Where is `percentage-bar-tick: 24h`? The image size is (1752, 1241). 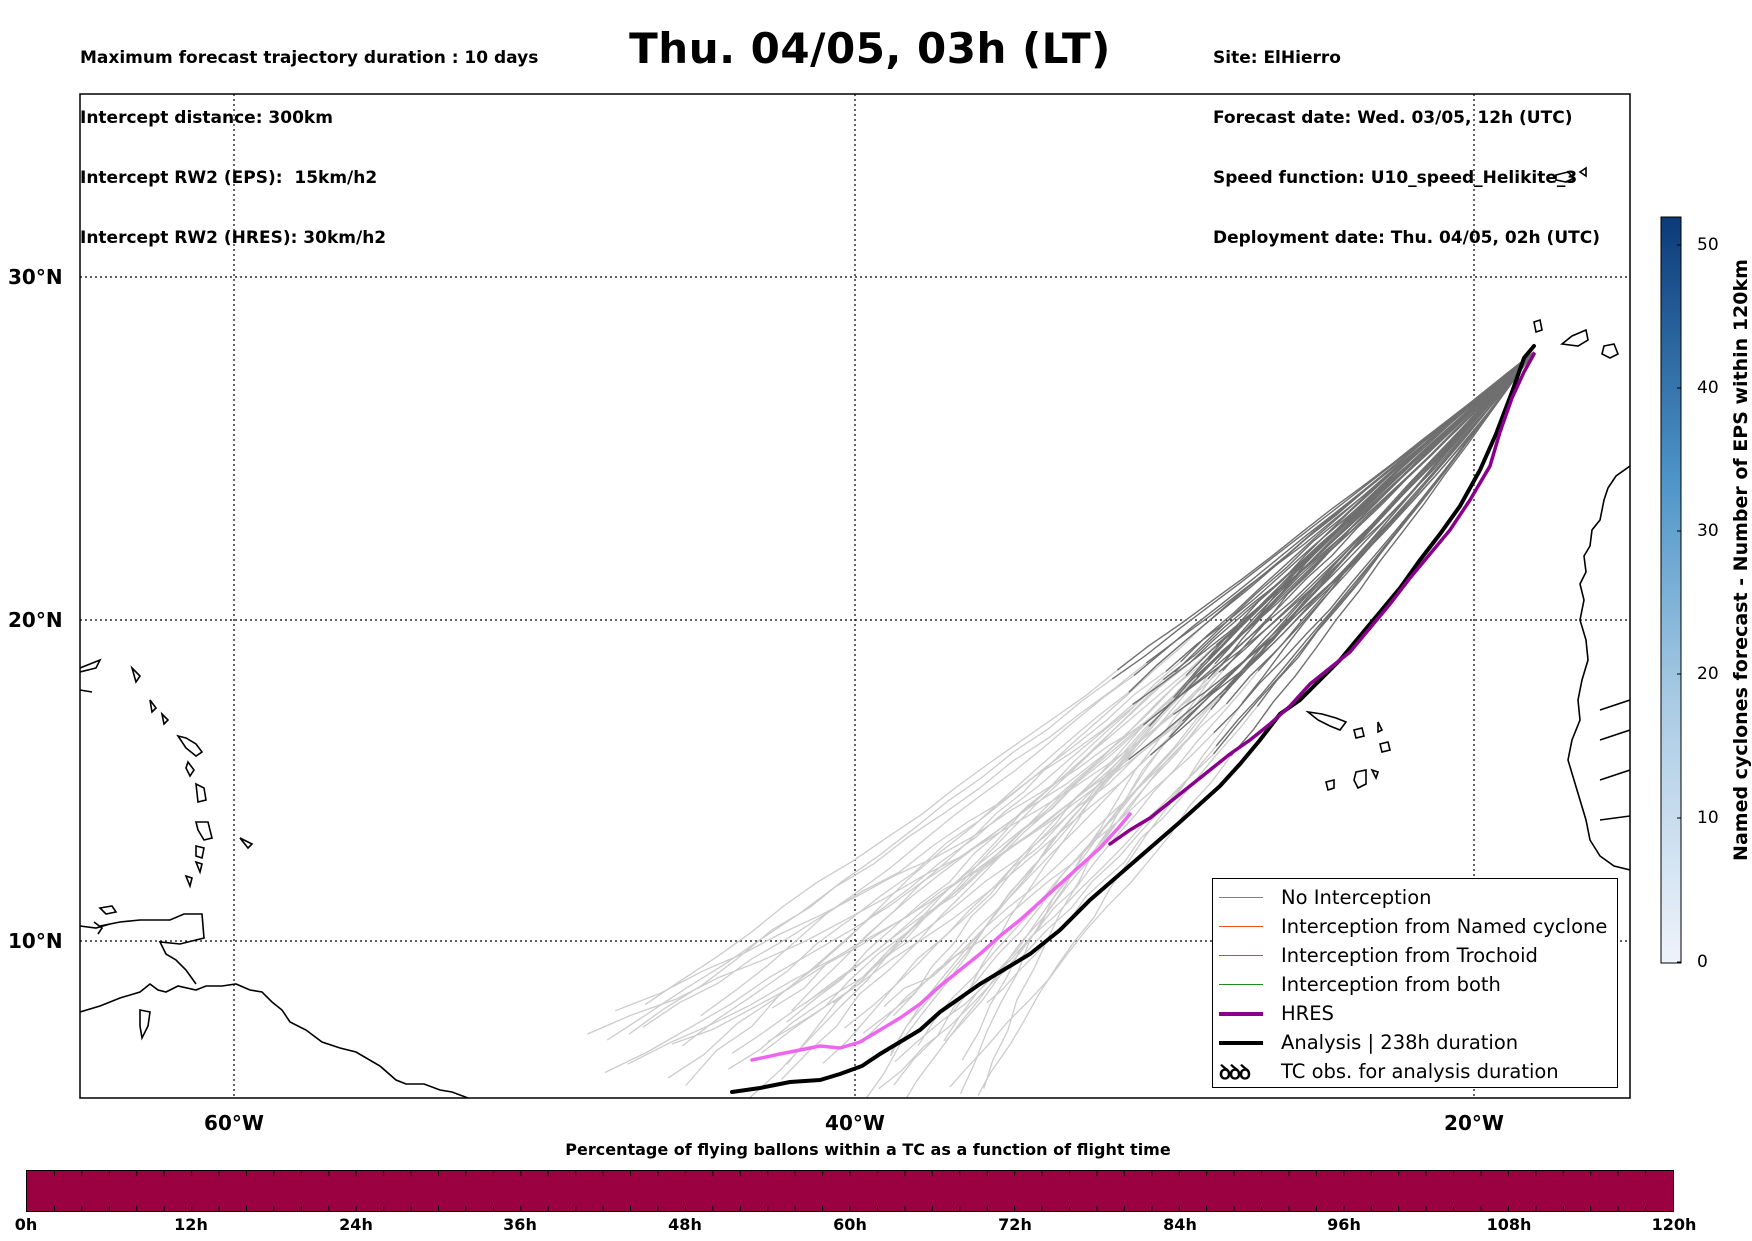
percentage-bar-tick: 24h is located at coordinates (356, 1224).